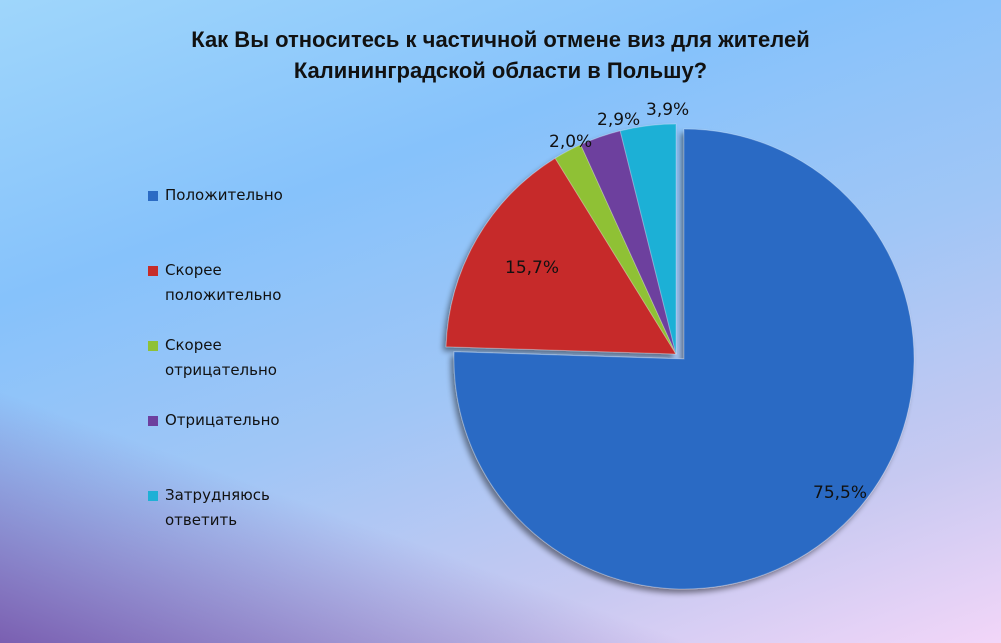 This screenshot has height=643, width=1001. What do you see at coordinates (667, 110) in the screenshot?
I see `data-label-hard-to-say: 3,9%` at bounding box center [667, 110].